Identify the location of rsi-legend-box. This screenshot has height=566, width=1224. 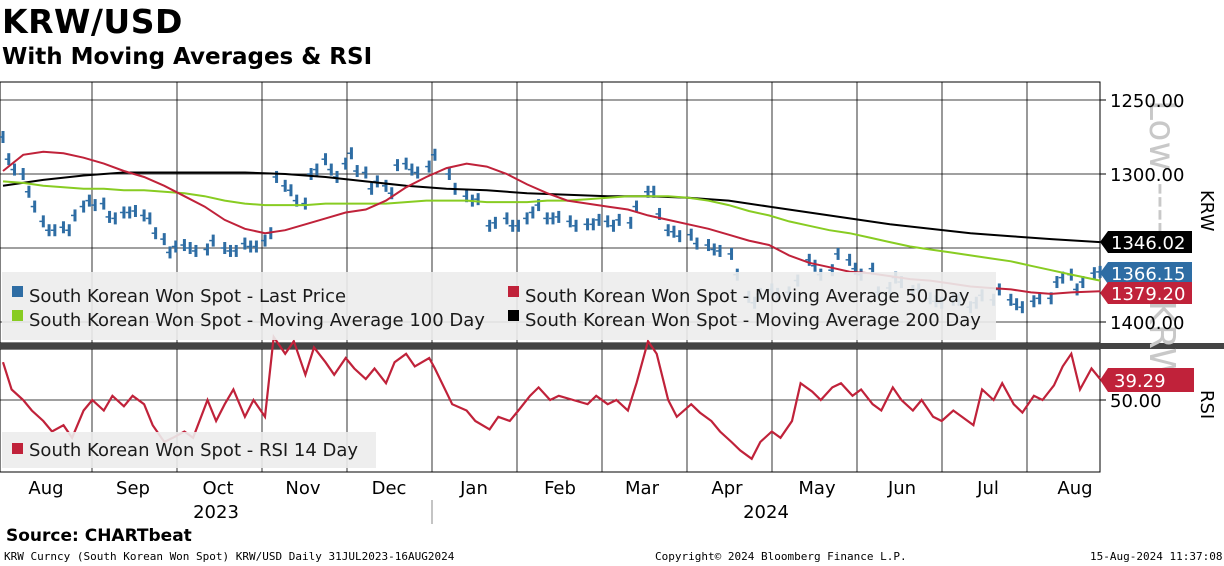
(189, 450).